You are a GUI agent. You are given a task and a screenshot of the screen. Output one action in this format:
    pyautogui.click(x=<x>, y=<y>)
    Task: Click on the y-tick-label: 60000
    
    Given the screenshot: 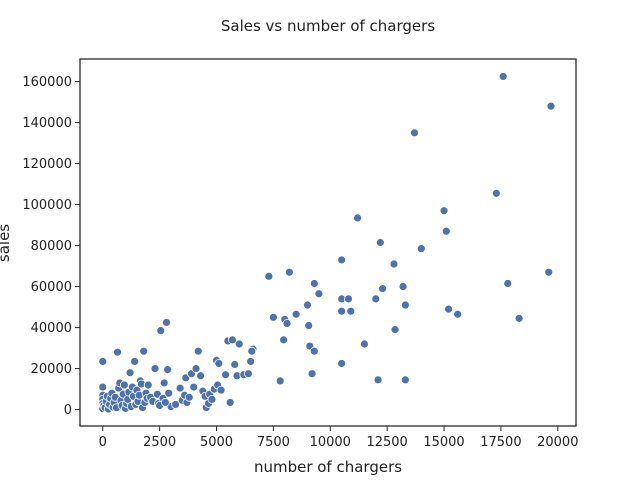 What is the action you would take?
    pyautogui.click(x=51, y=287)
    